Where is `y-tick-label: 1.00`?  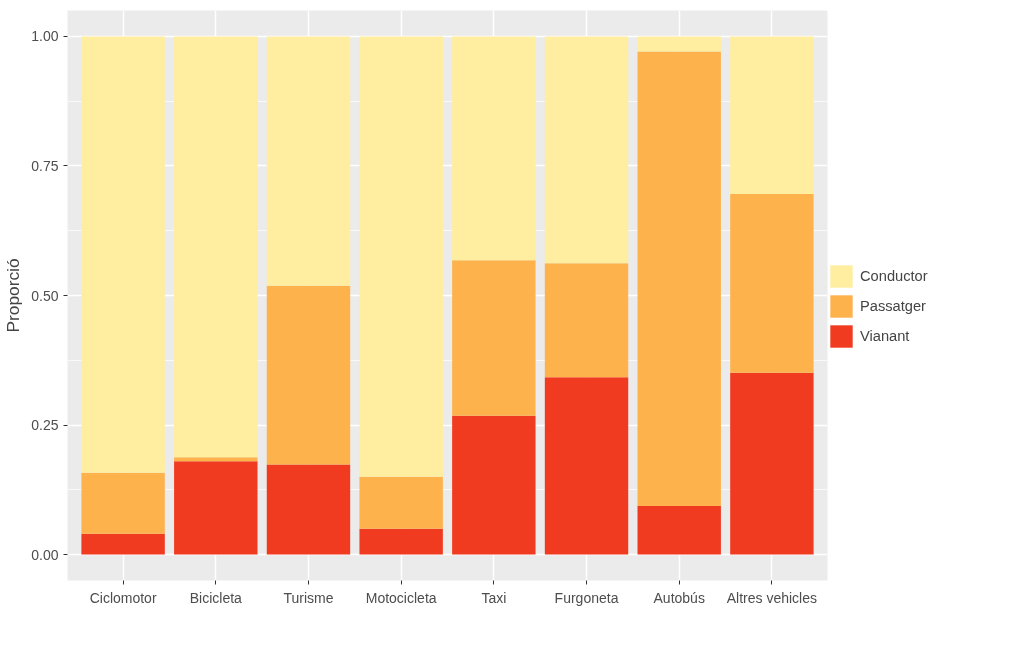 y-tick-label: 1.00 is located at coordinates (45, 36).